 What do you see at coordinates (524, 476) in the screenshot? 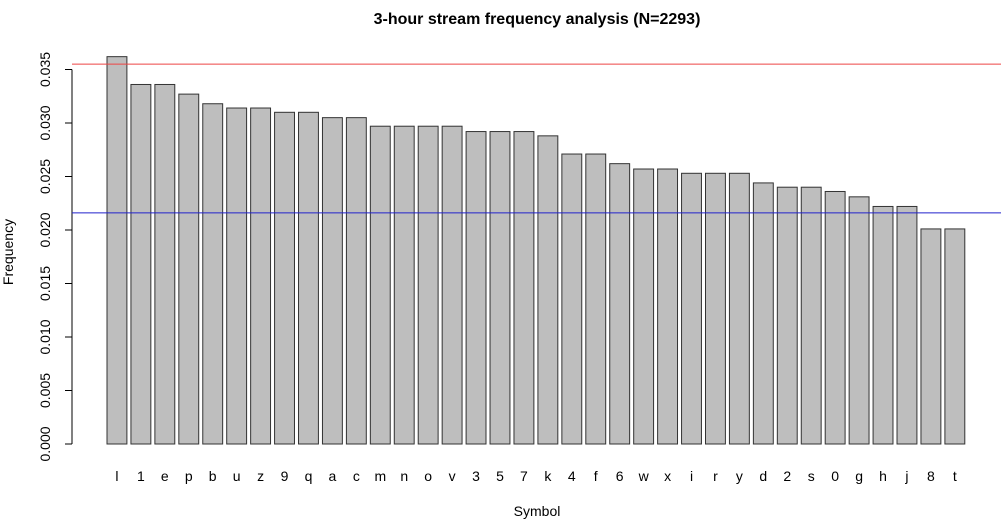
I see `x-tick-label: 7` at bounding box center [524, 476].